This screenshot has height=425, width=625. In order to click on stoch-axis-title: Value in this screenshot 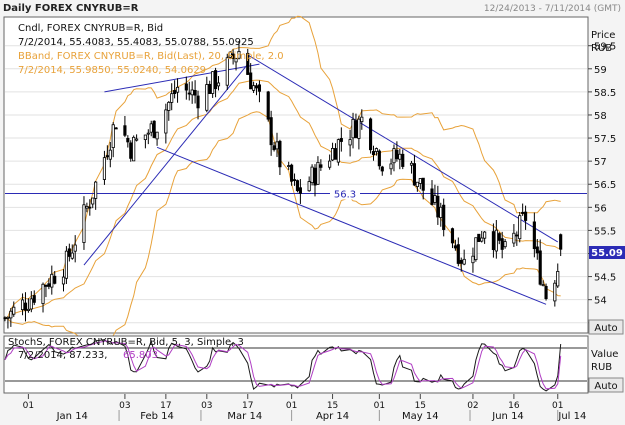, I will do `click(604, 354)`.